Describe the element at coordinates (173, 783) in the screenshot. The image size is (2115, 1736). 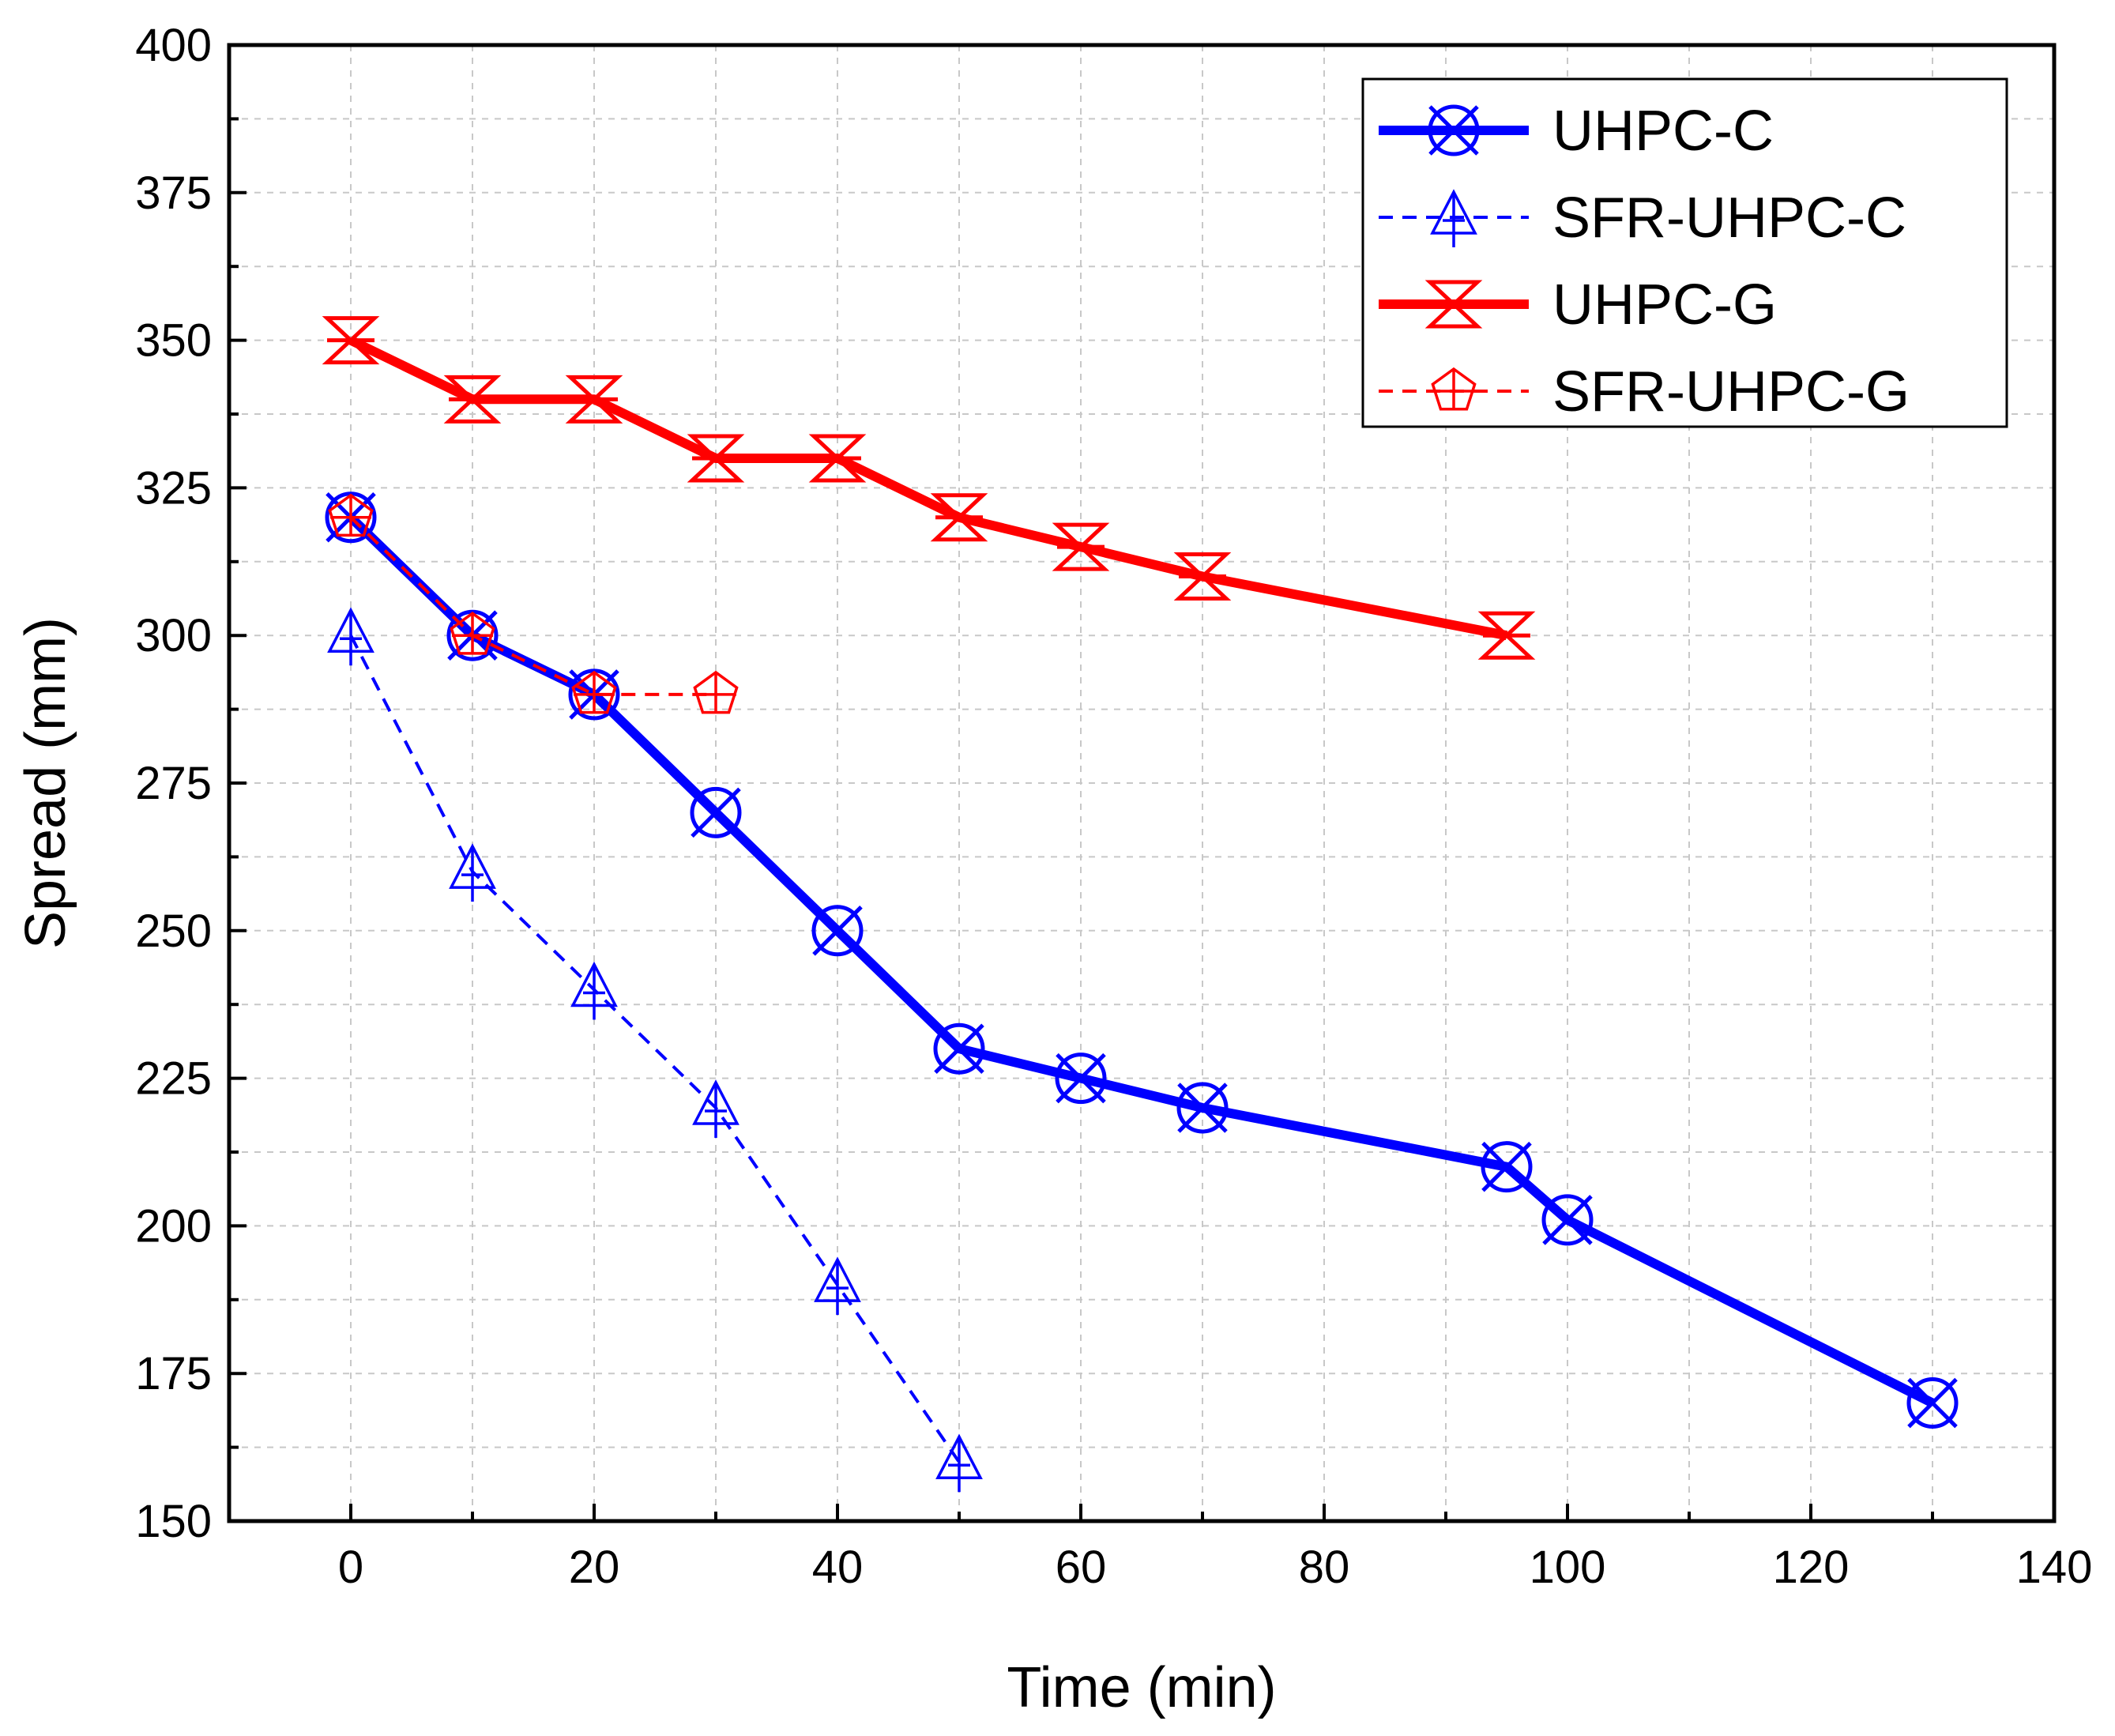
I see `y-tick-label: 275` at that location.